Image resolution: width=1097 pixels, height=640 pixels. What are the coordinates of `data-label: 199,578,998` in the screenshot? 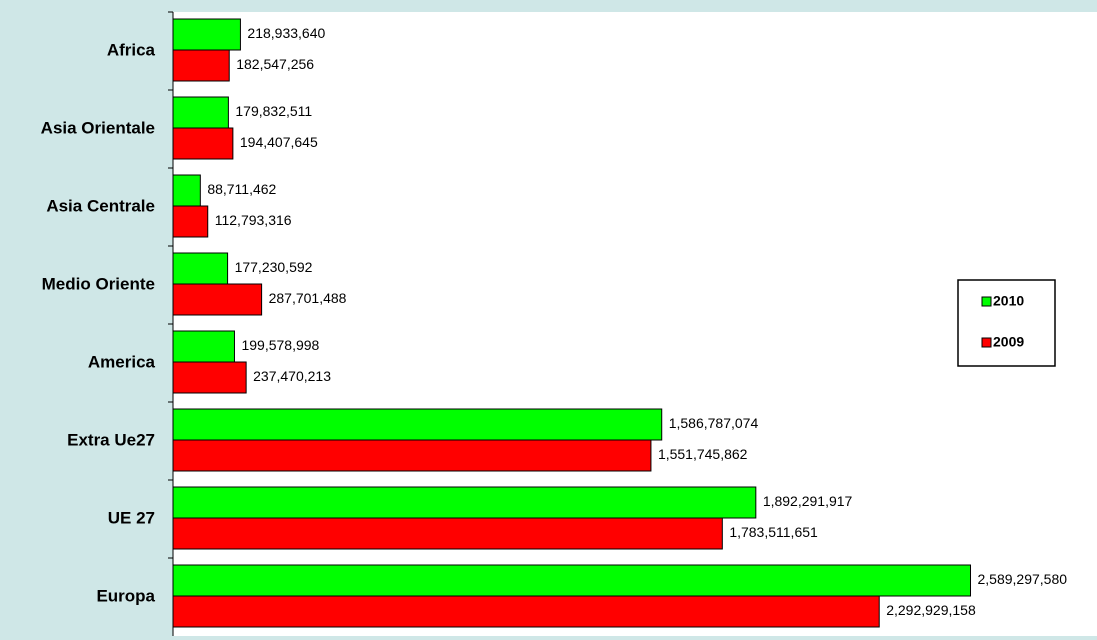 It's located at (280, 345).